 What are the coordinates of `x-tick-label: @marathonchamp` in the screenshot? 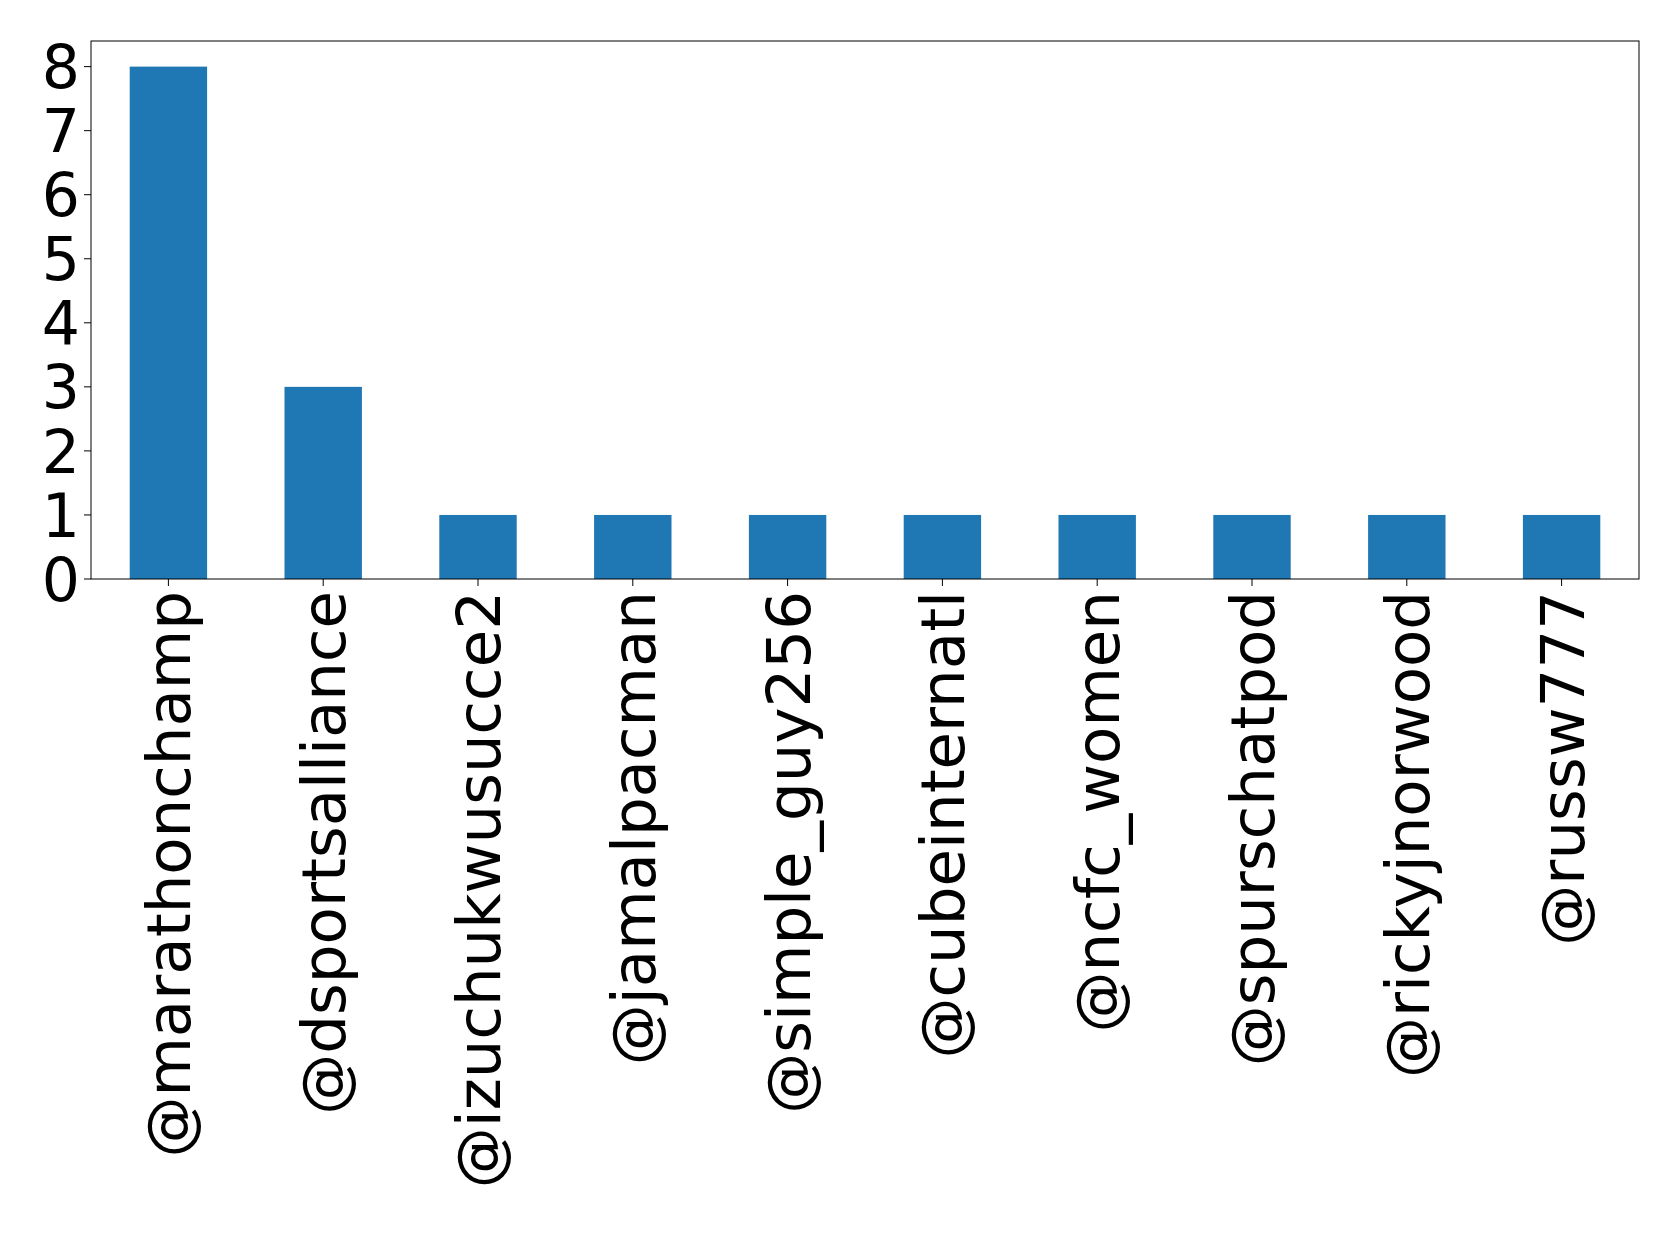 It's located at (169, 874).